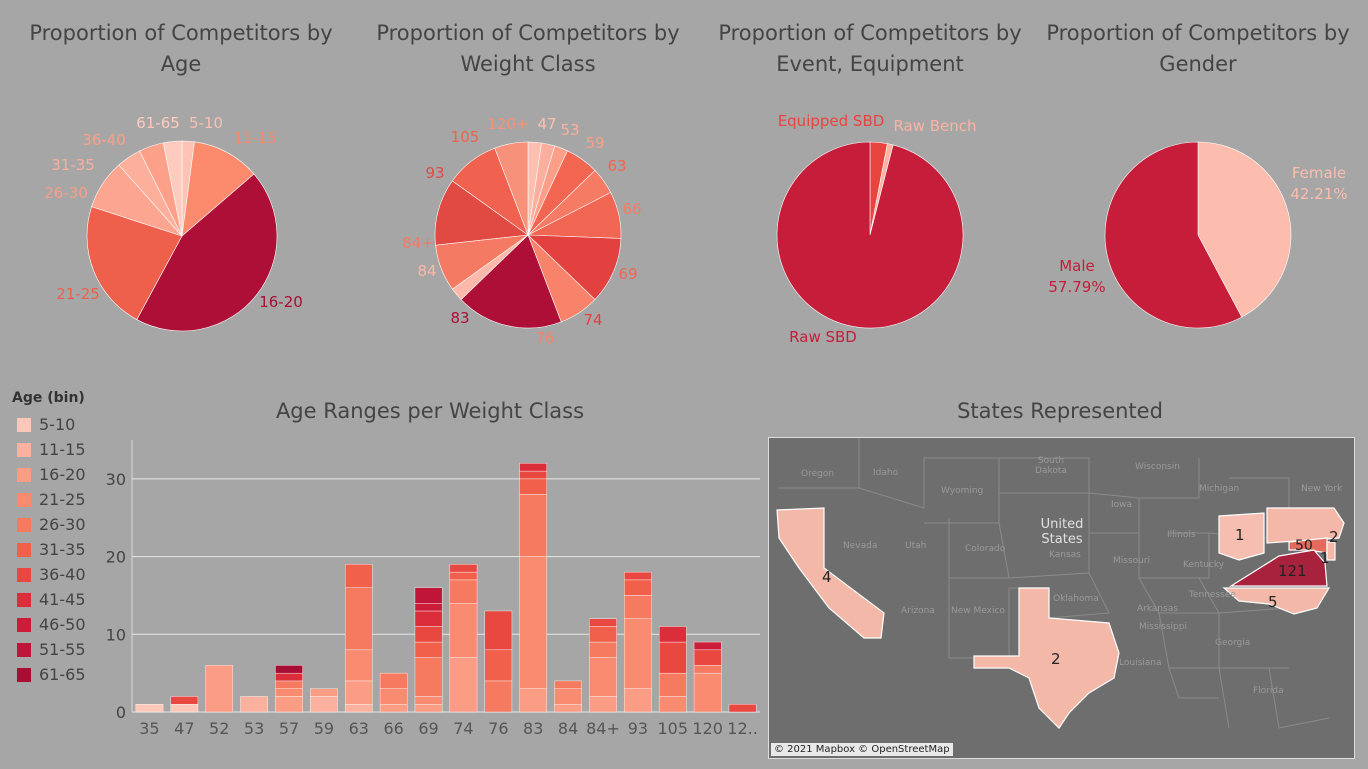 This screenshot has width=1368, height=769. Describe the element at coordinates (638, 728) in the screenshot. I see `x-tick-label: 93` at that location.